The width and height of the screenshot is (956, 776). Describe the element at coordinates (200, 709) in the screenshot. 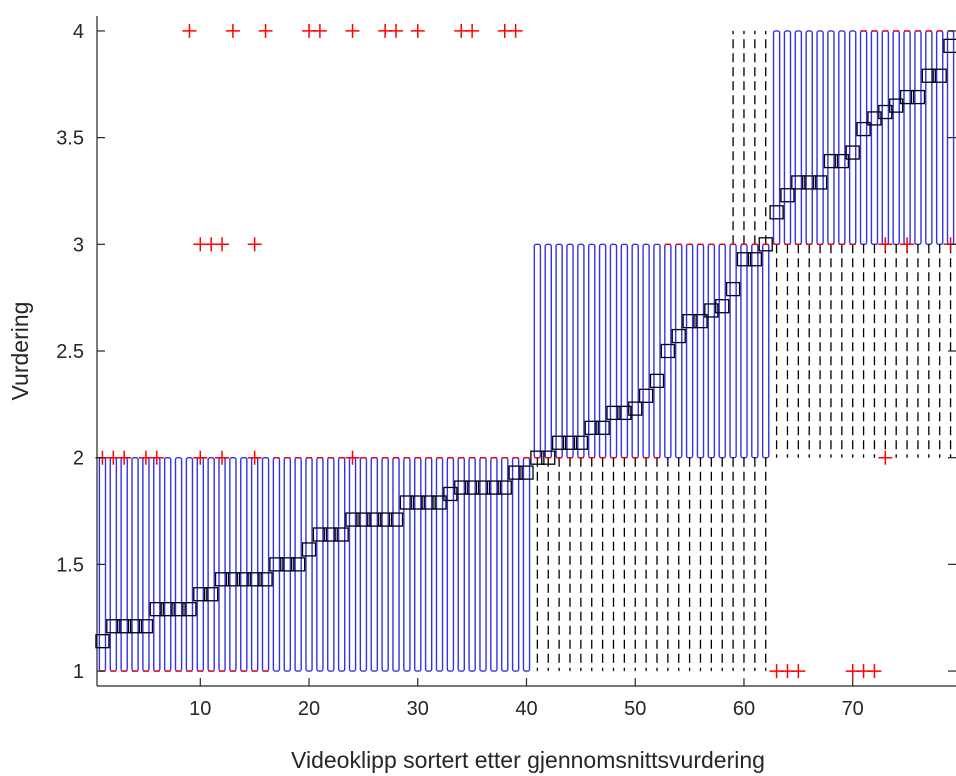

I see `x-tick-label: 10` at that location.